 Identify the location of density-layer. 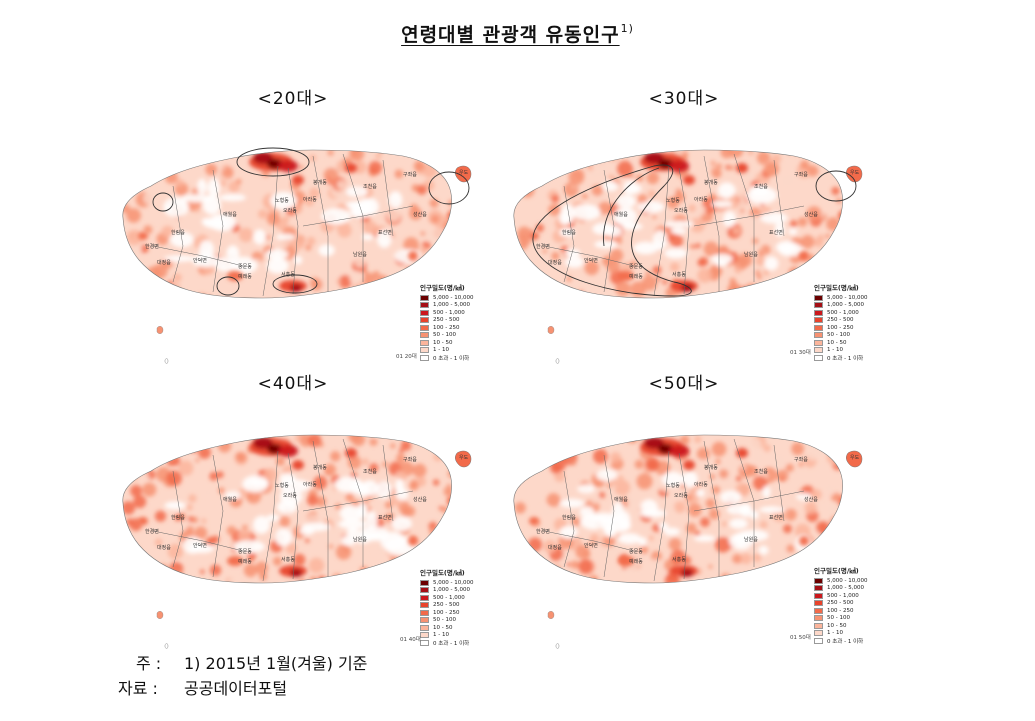
(290, 509).